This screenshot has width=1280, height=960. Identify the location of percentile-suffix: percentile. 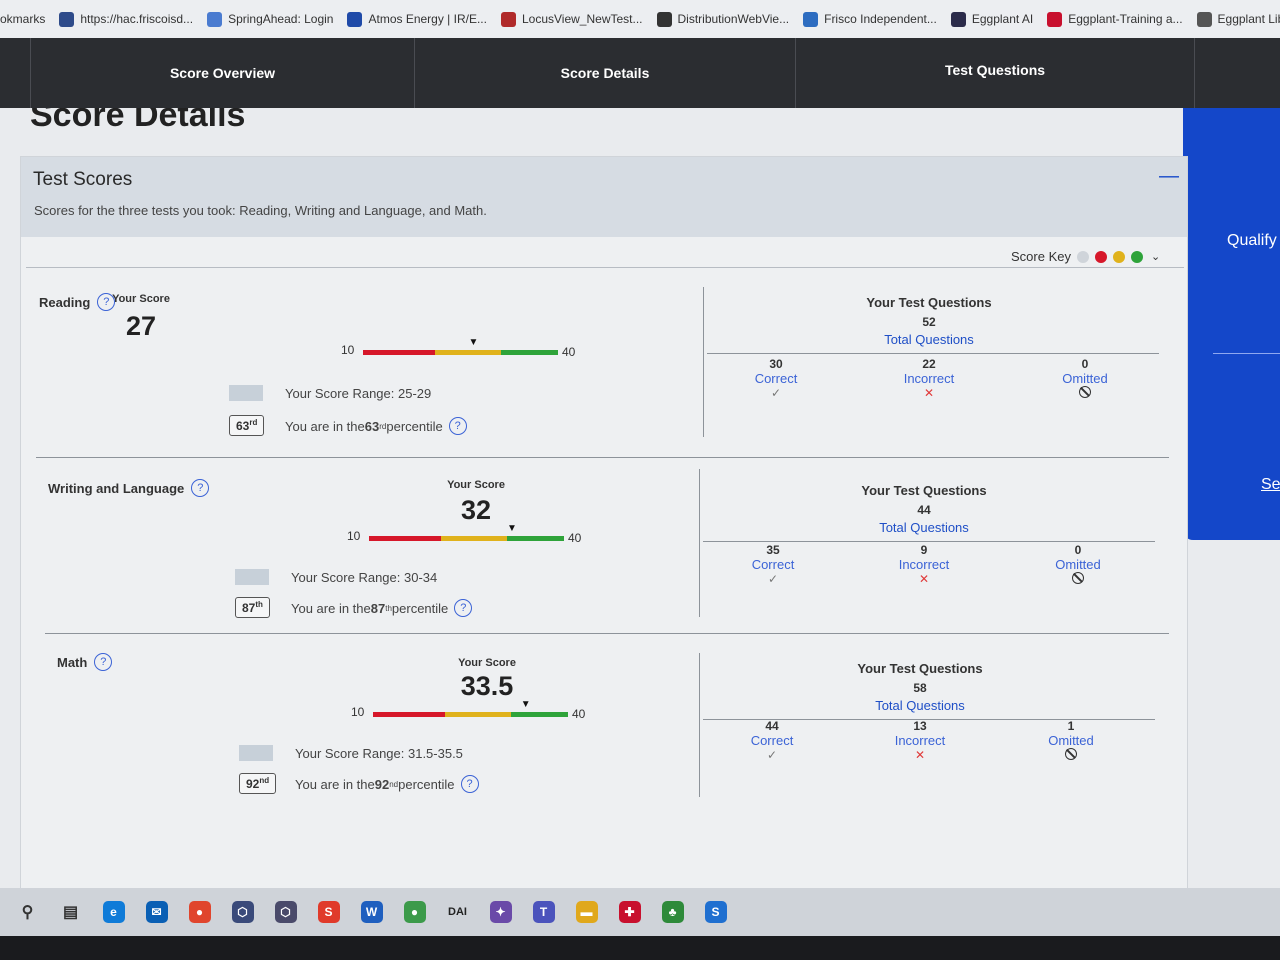
(420, 608).